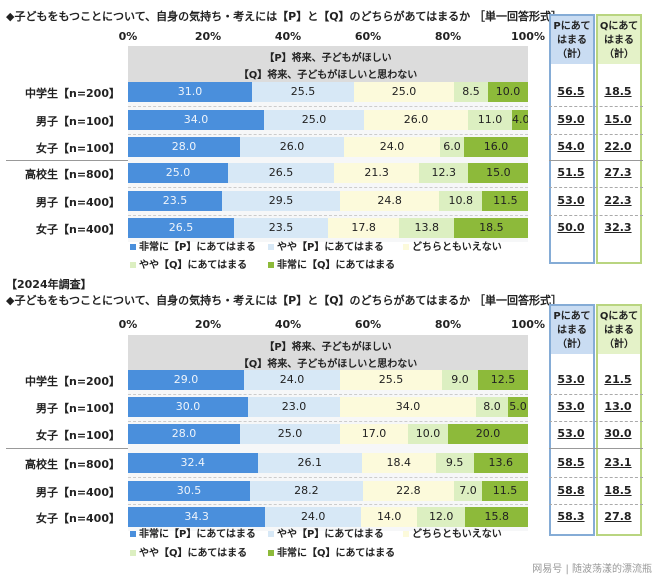 This screenshot has height=577, width=660. I want to click on bar-segment: 29.5, so click(281, 201).